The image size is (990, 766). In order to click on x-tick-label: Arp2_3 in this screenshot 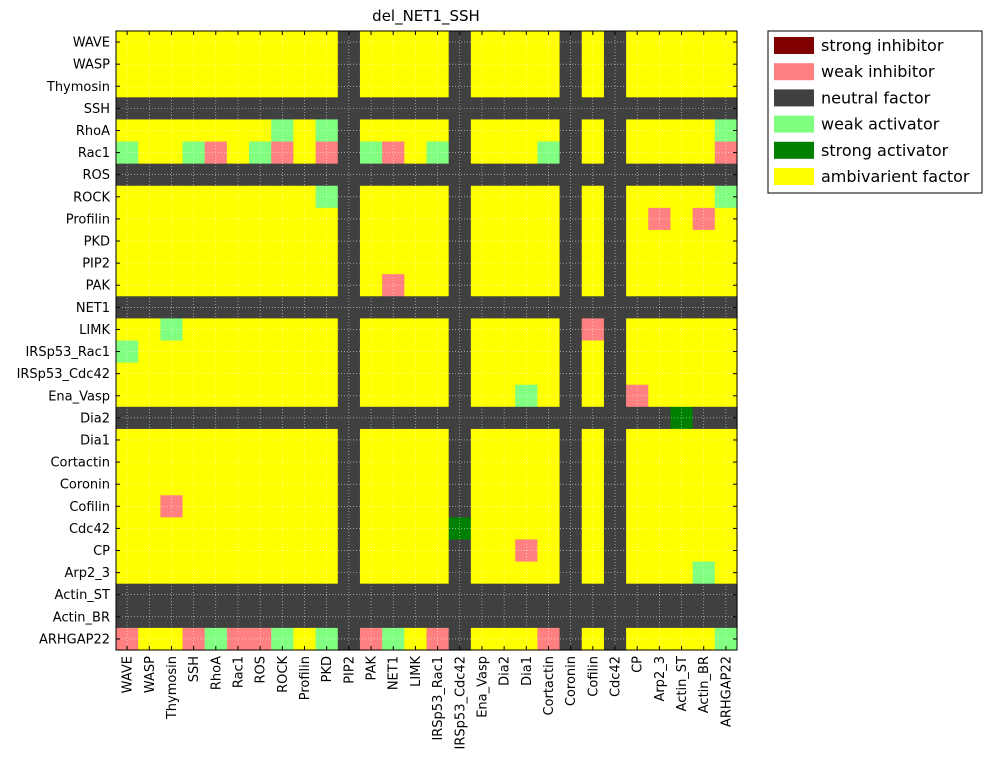, I will do `click(660, 679)`.